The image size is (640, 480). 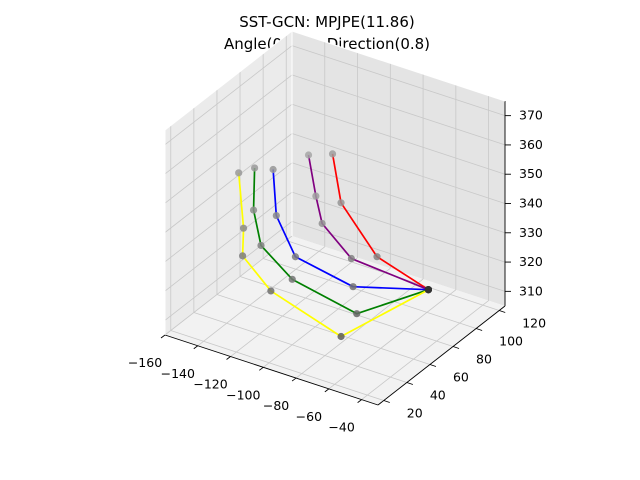 I want to click on x-tick-label: −100, so click(x=243, y=394).